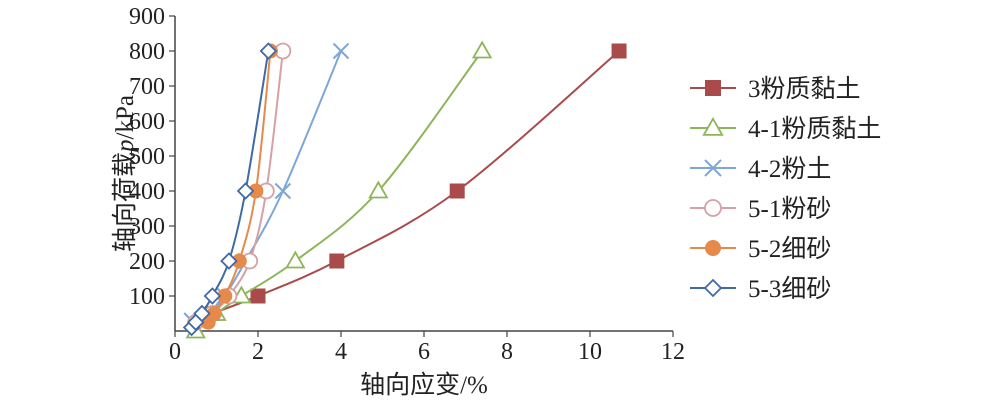  What do you see at coordinates (341, 352) in the screenshot?
I see `x-tick-label: 4` at bounding box center [341, 352].